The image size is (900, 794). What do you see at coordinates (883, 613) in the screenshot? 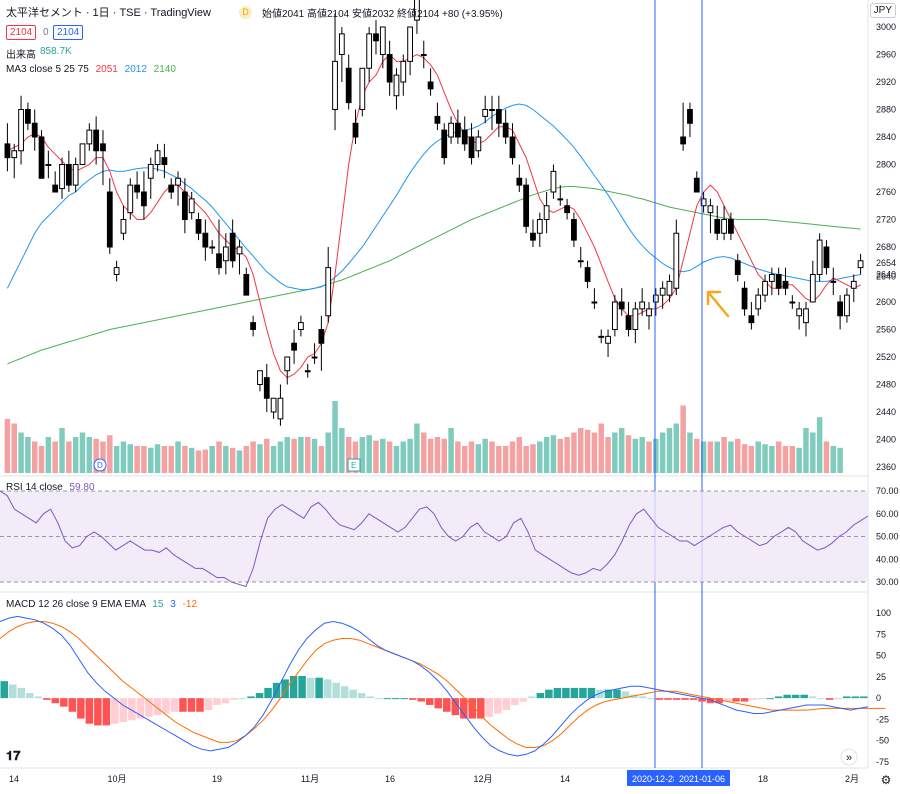
I see `macd-tick-label: 100` at bounding box center [883, 613].